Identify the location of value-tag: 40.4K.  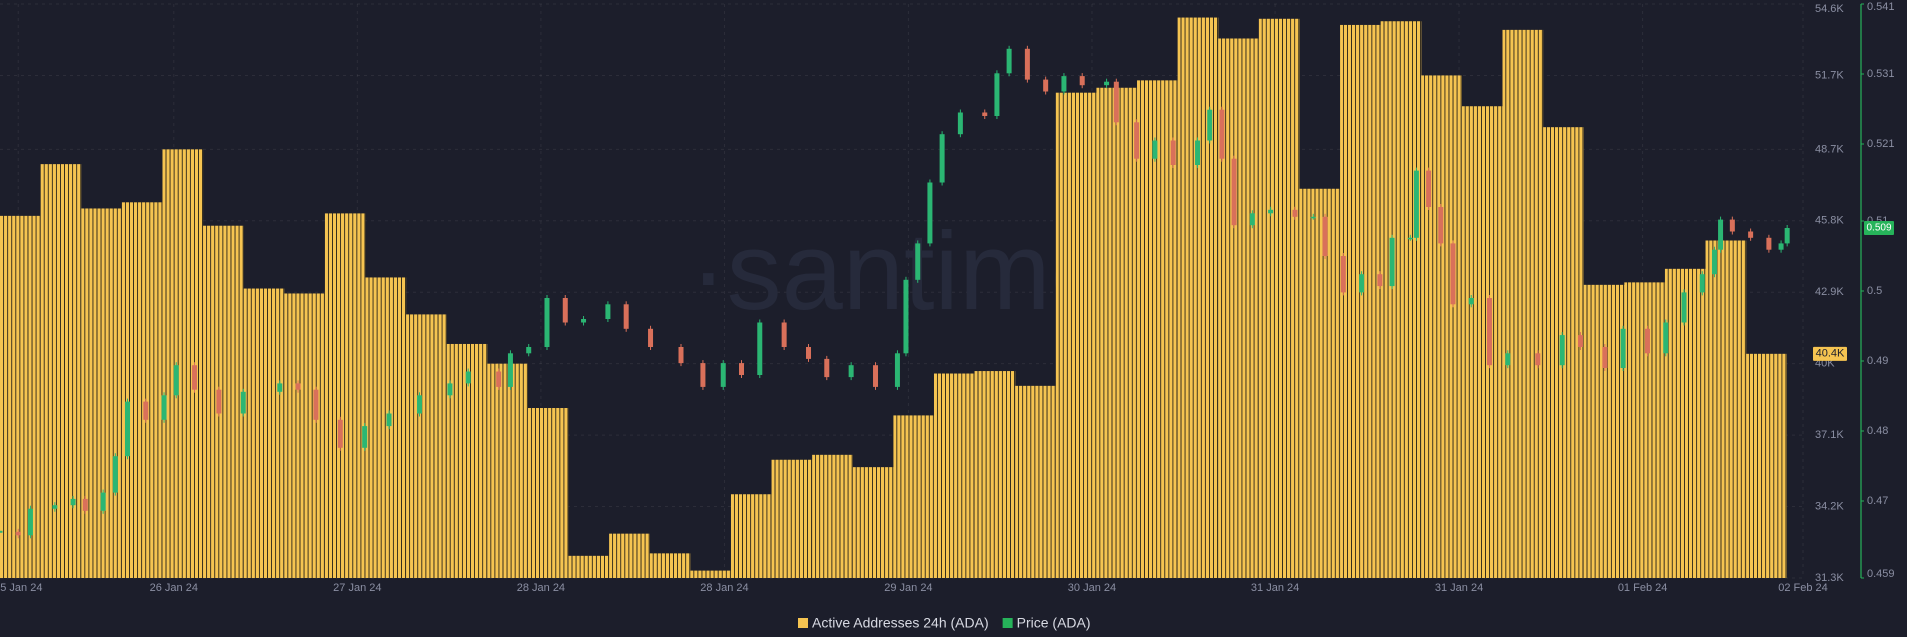
(1830, 354).